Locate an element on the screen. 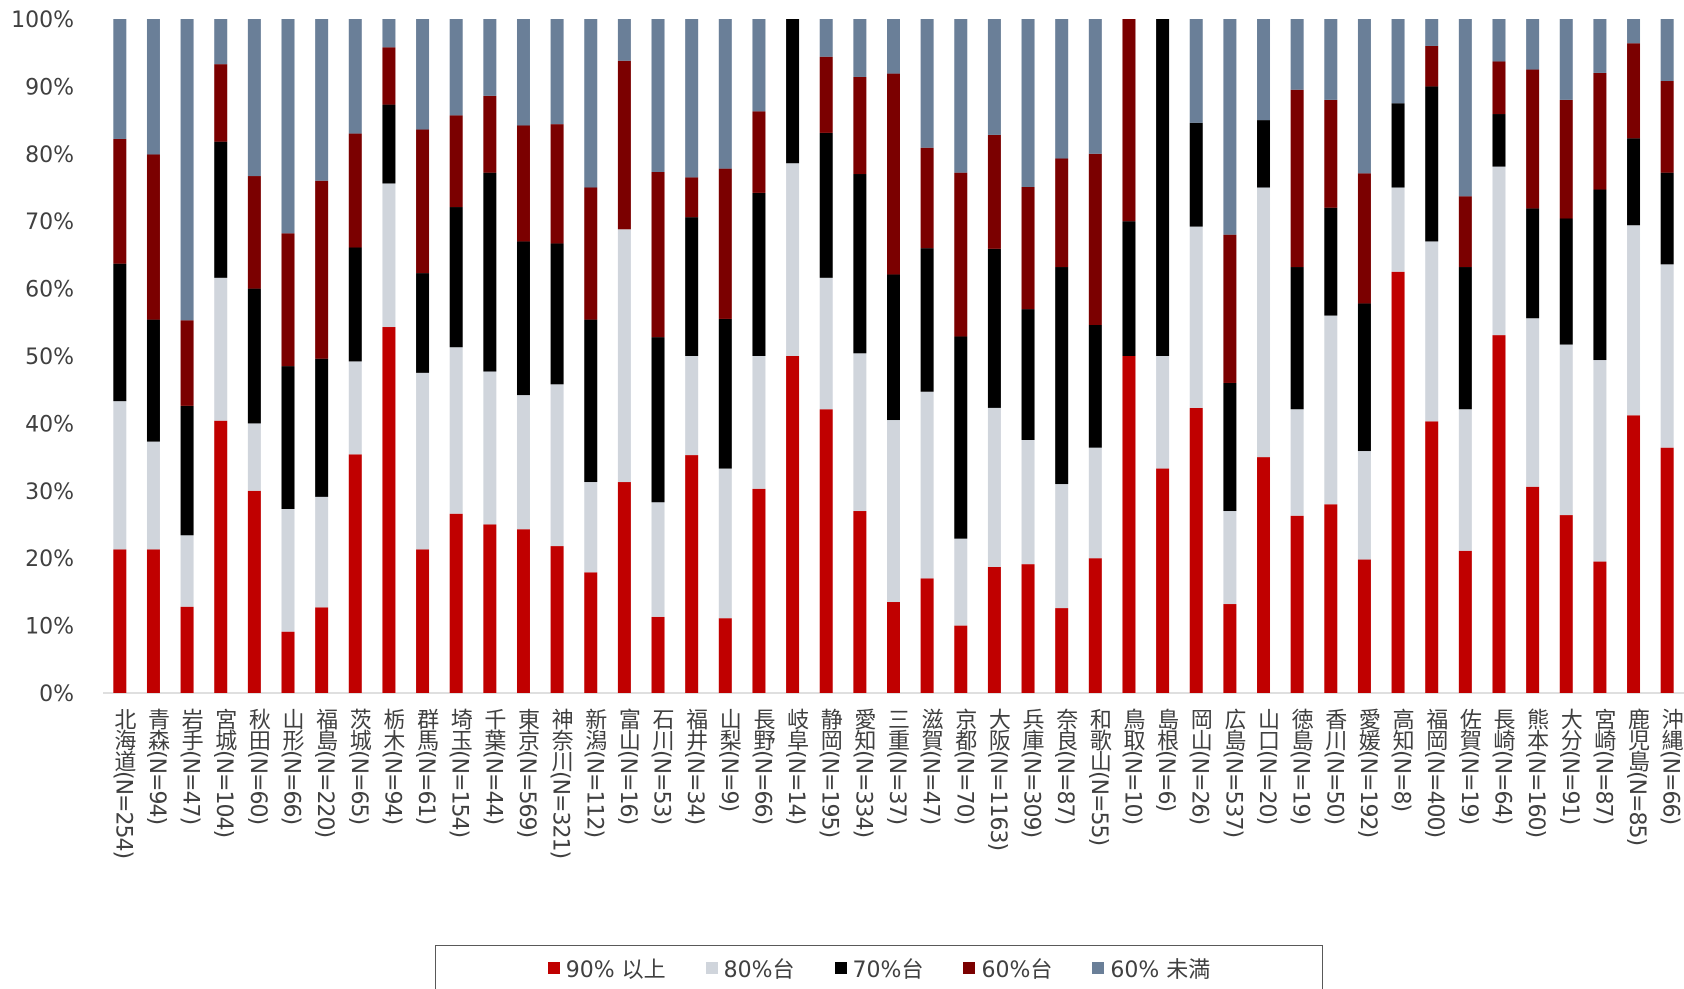 Image resolution: width=1684 pixels, height=989 pixels. y-tick-label: 50% is located at coordinates (49, 357).